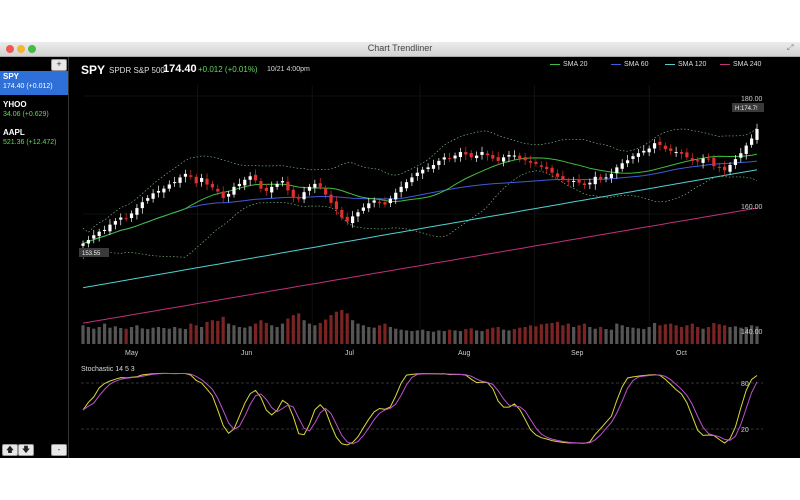 The height and width of the screenshot is (500, 800). Describe the element at coordinates (10, 450) in the screenshot. I see `move-up-button: 🡅` at that location.